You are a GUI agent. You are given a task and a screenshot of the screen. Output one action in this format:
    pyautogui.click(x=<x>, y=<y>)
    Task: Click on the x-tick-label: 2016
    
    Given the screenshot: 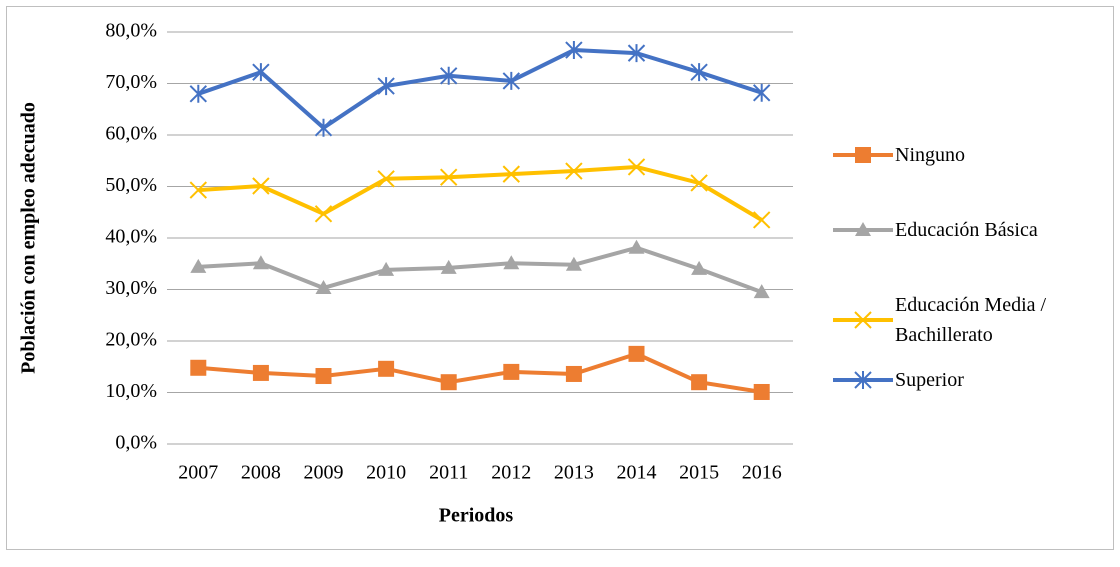 What is the action you would take?
    pyautogui.click(x=762, y=473)
    